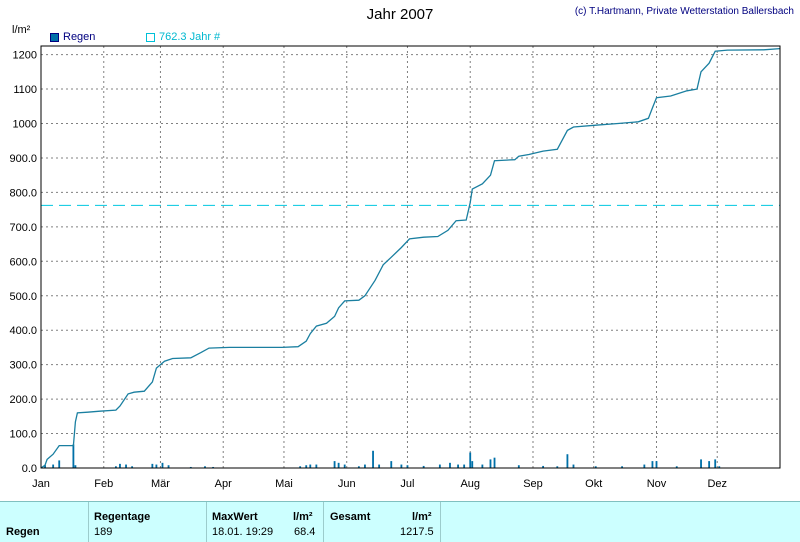  I want to click on x-tick-label: Dez, so click(717, 484).